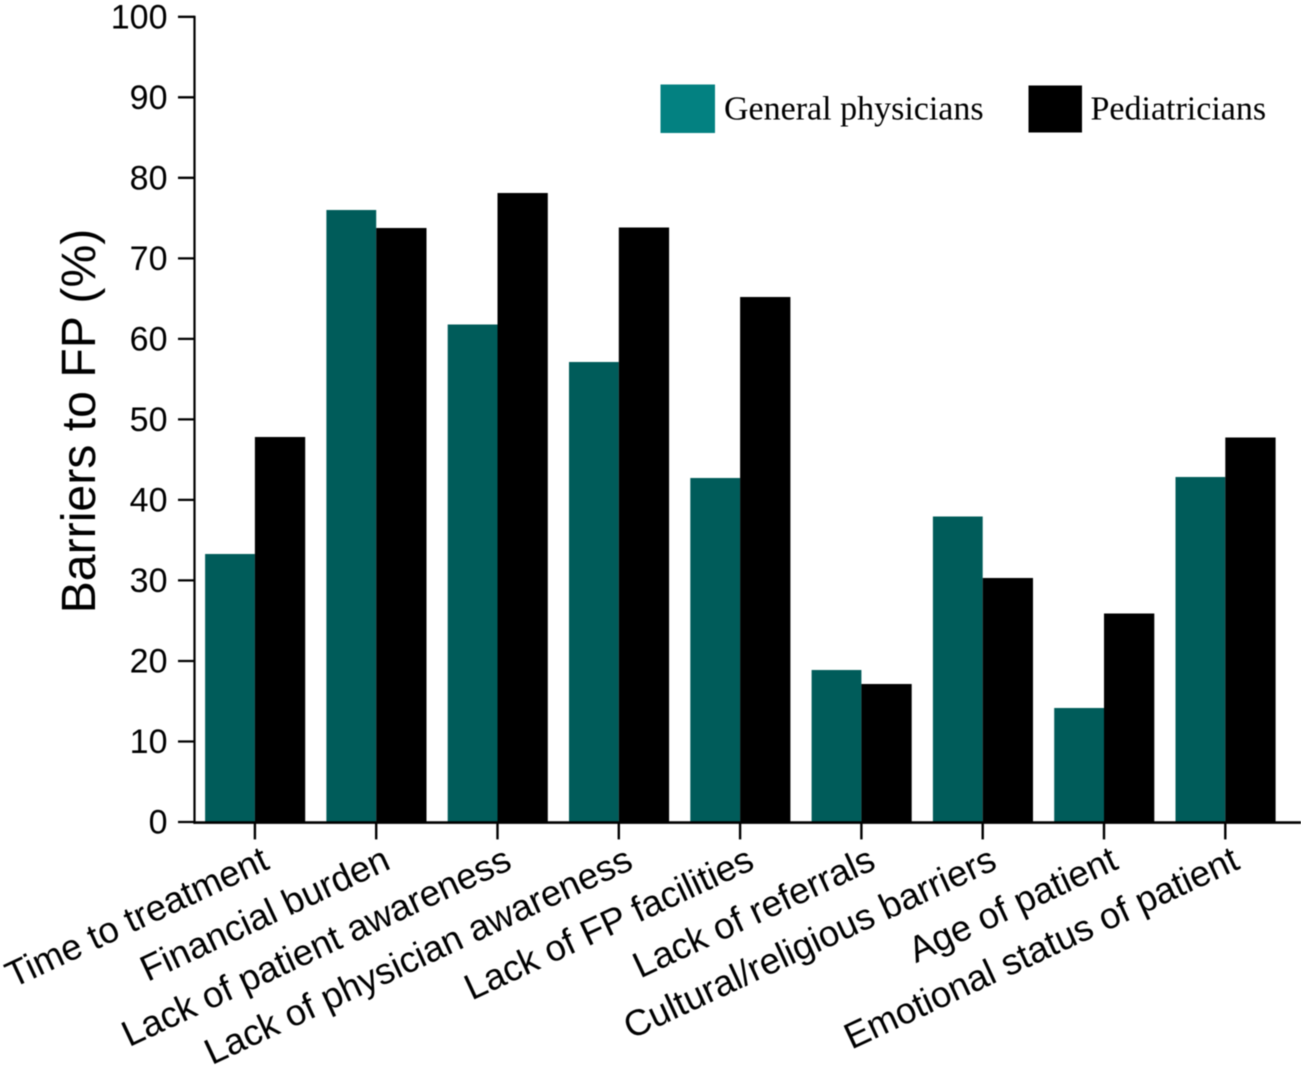 The height and width of the screenshot is (1076, 1301). Describe the element at coordinates (139, 18) in the screenshot. I see `svg-text: 100` at that location.